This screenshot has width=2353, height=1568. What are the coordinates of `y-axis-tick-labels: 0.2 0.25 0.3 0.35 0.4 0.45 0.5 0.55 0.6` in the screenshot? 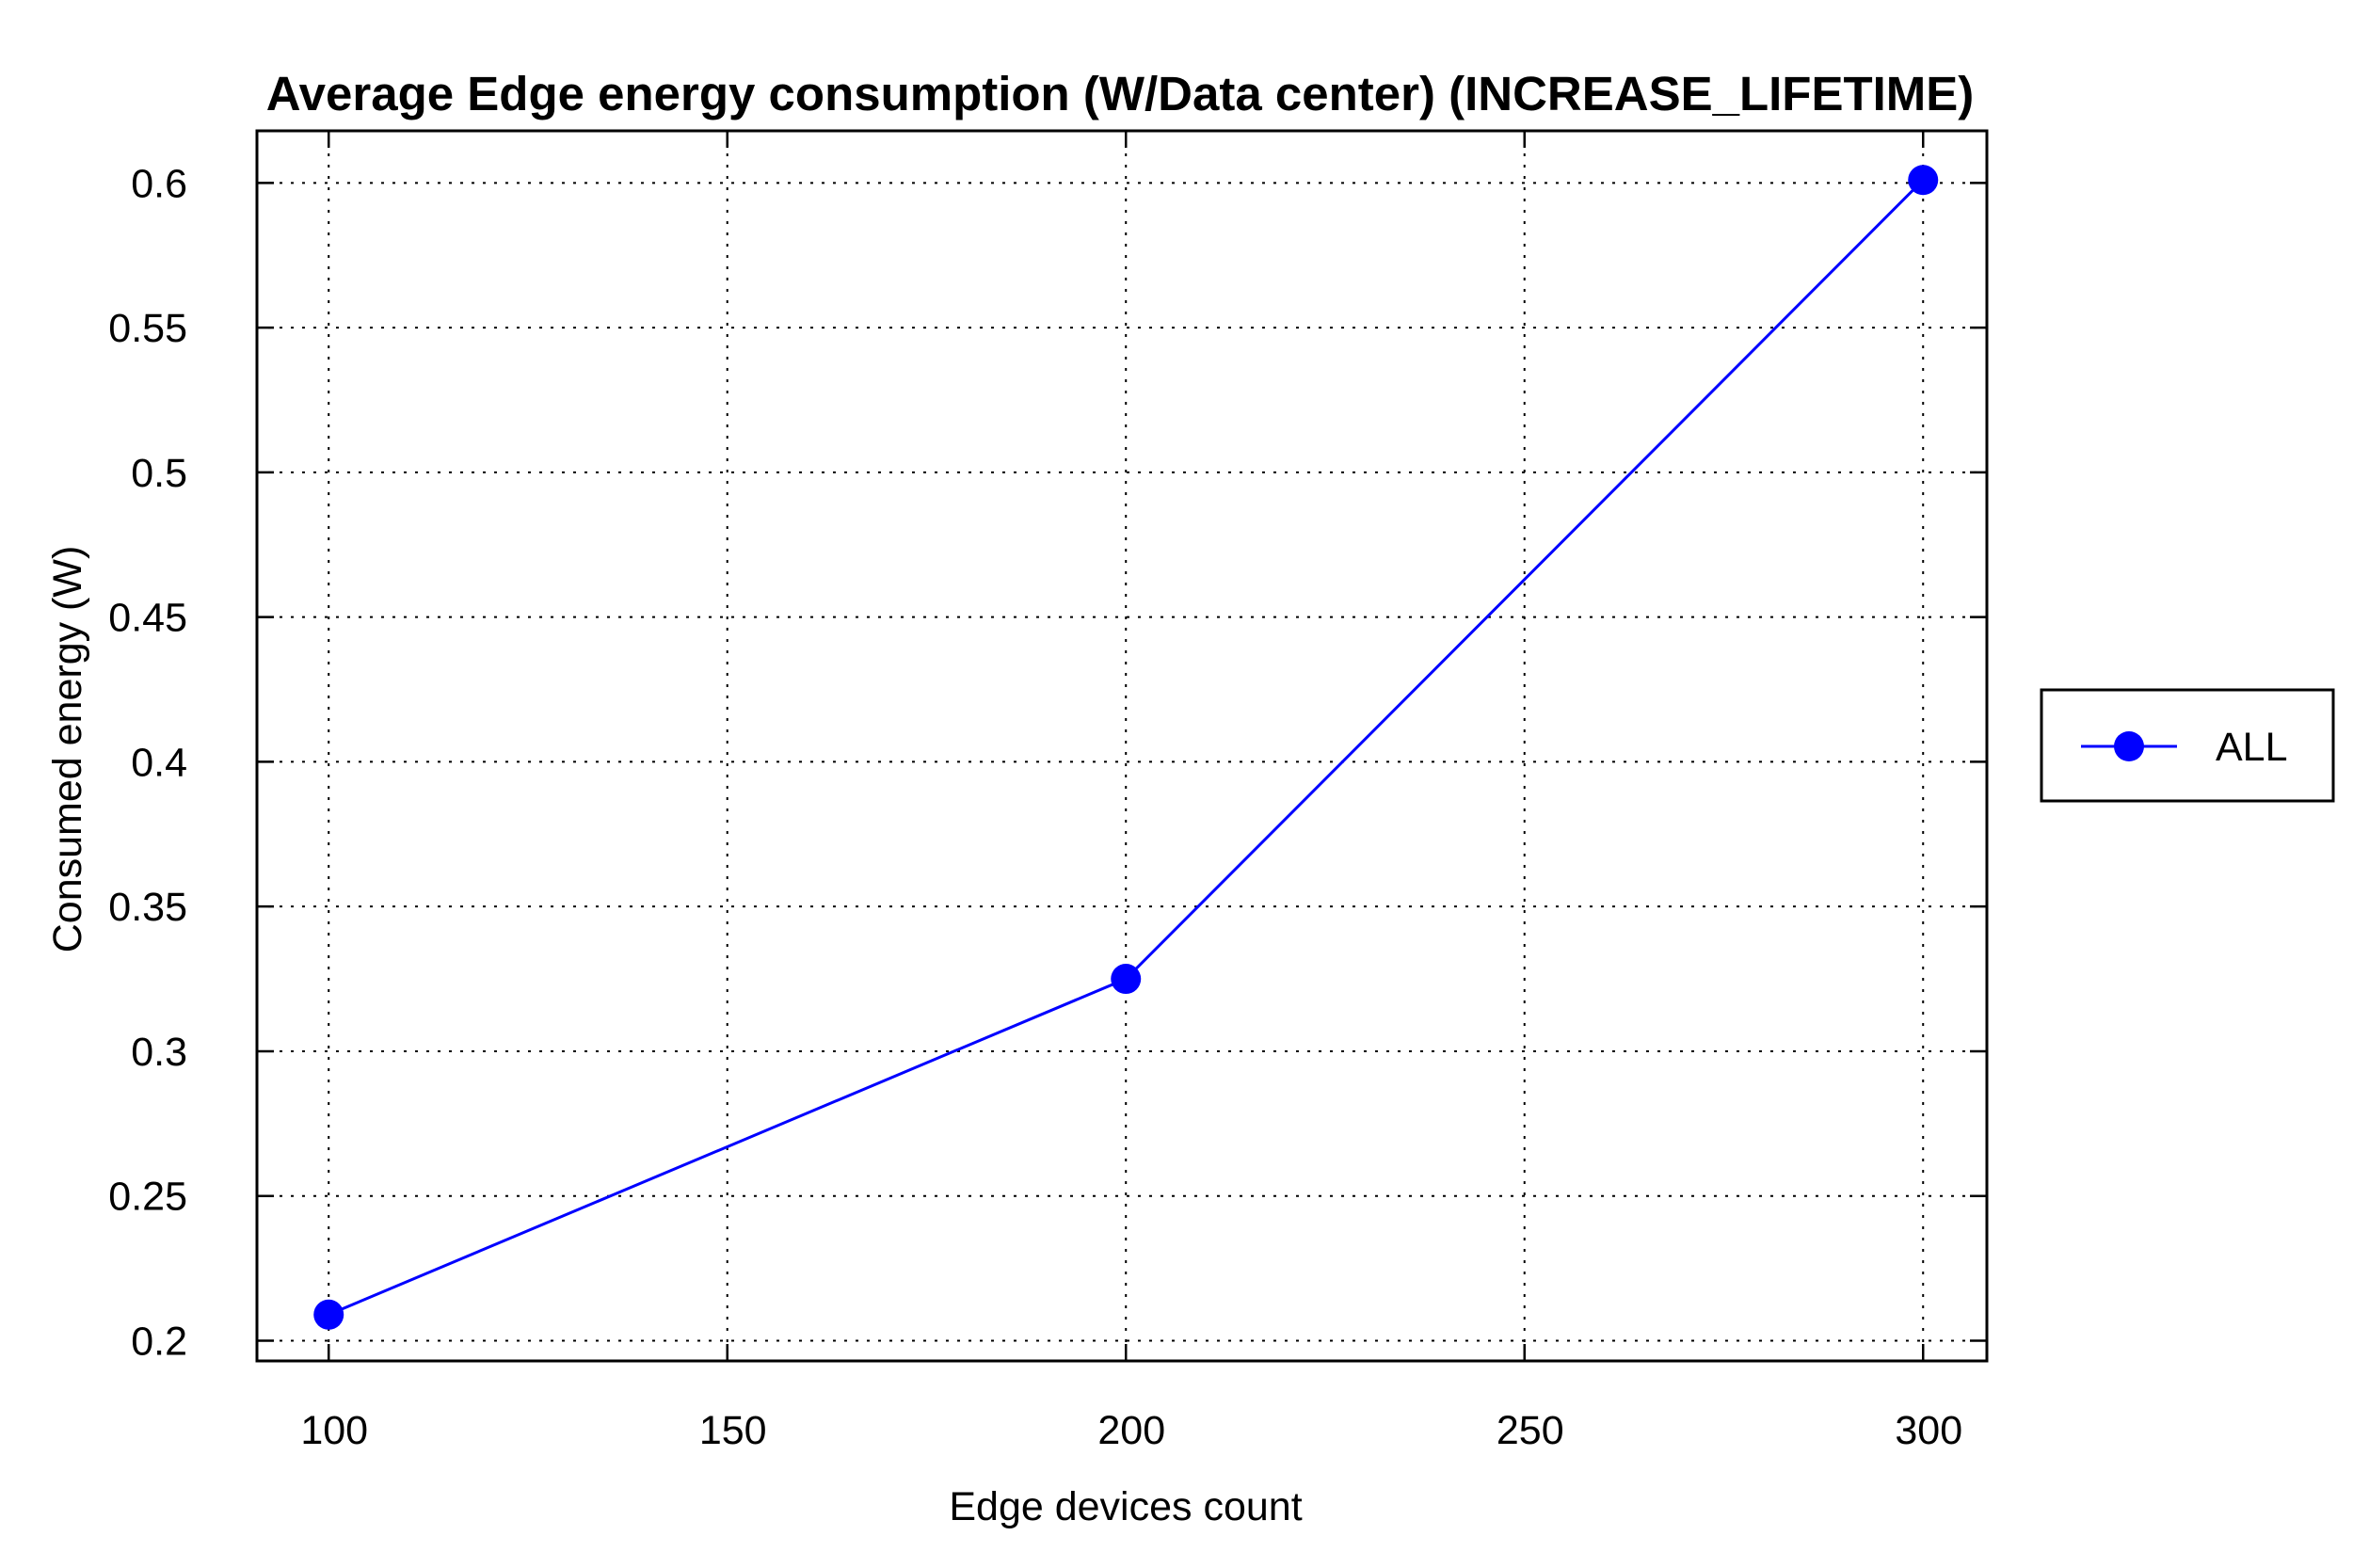 It's located at (147, 762).